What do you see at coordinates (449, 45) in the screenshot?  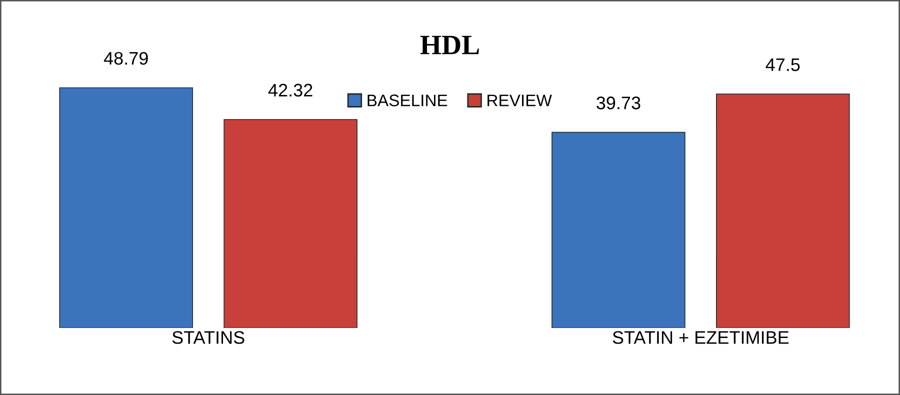 I see `chart-title: HDL` at bounding box center [449, 45].